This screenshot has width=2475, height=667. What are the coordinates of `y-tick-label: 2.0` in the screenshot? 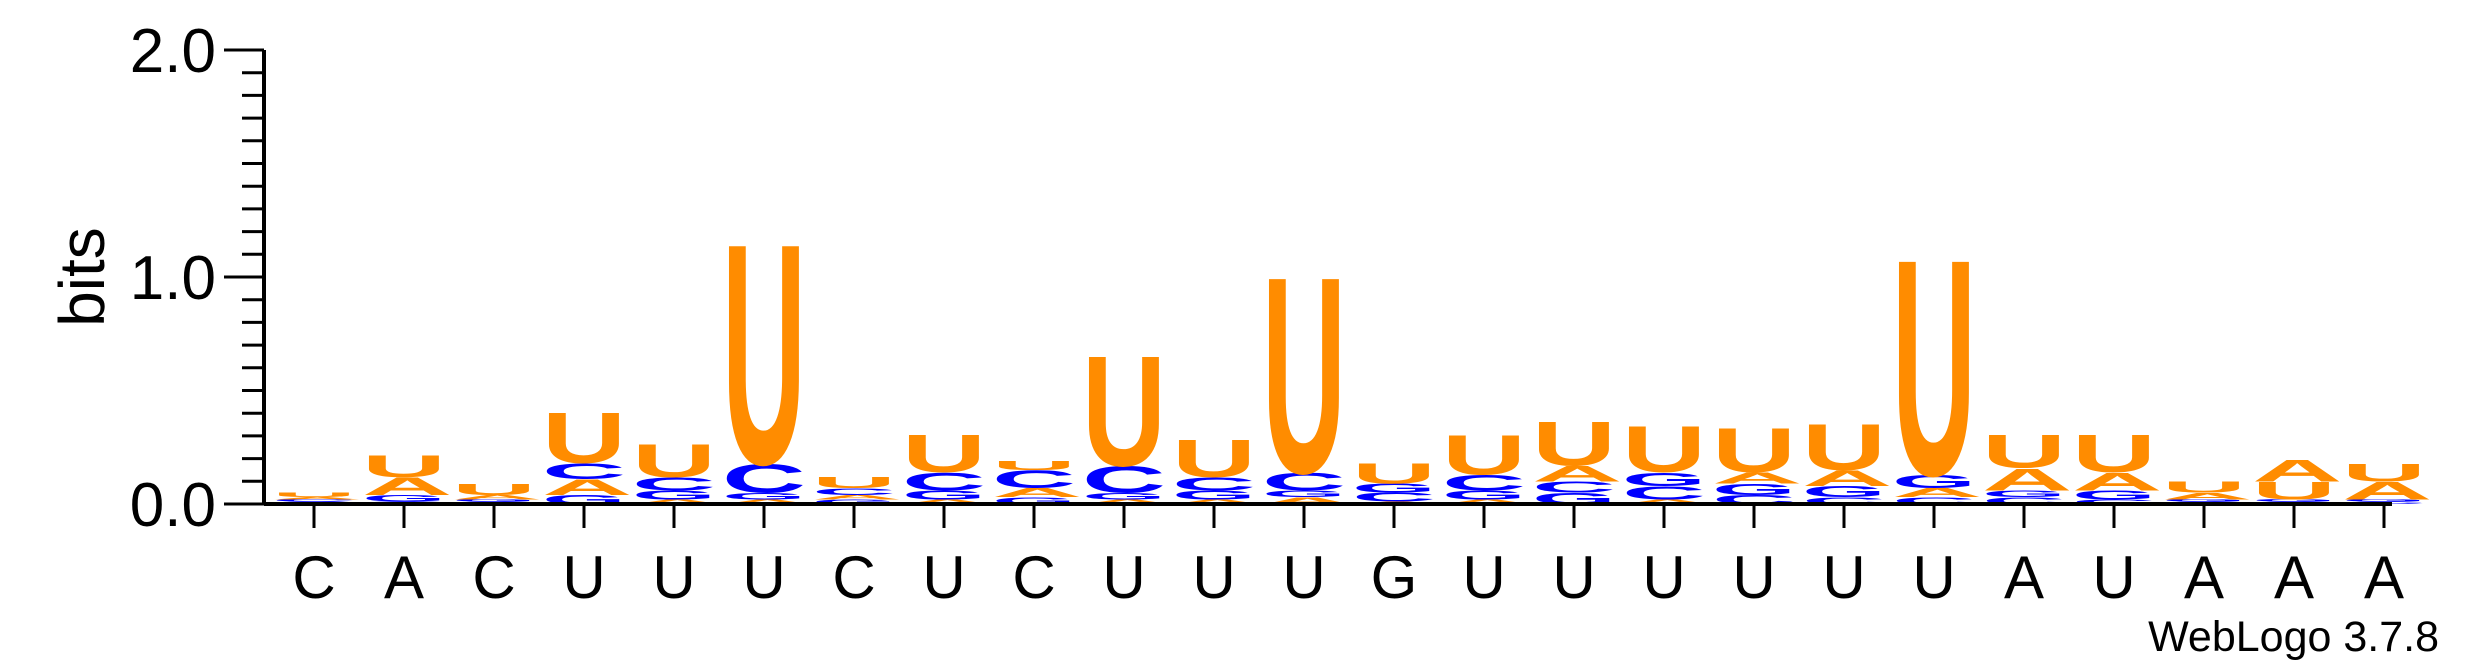 It's located at (173, 51).